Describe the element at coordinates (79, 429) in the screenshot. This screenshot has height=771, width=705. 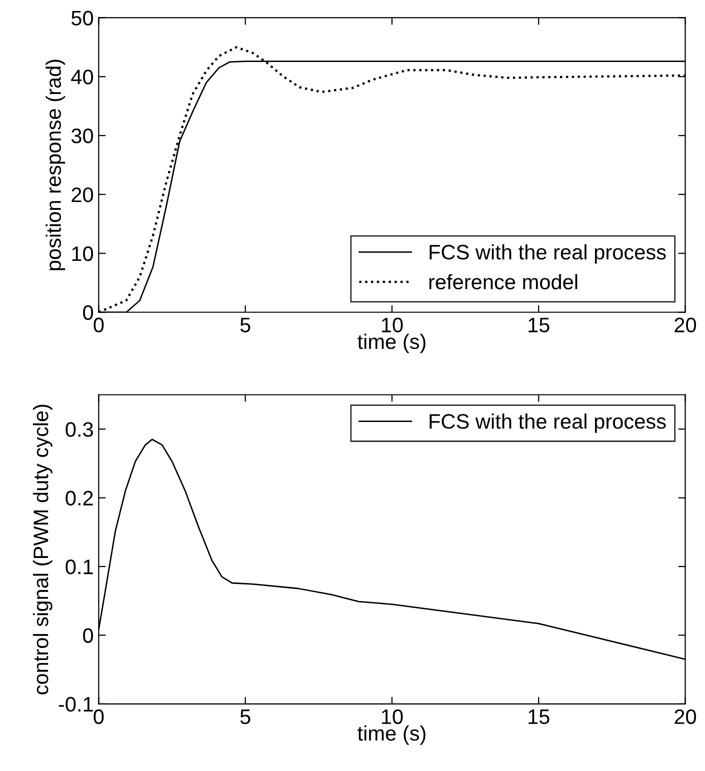
I see `y-tick-label: 0.3` at that location.